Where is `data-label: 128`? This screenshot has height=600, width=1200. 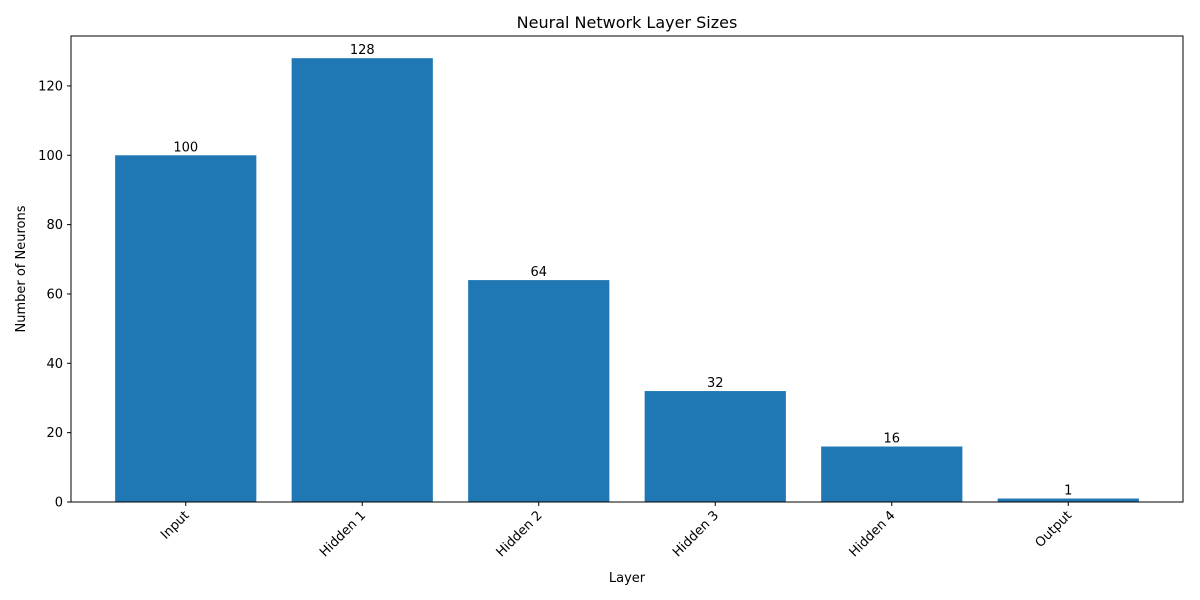 data-label: 128 is located at coordinates (362, 50).